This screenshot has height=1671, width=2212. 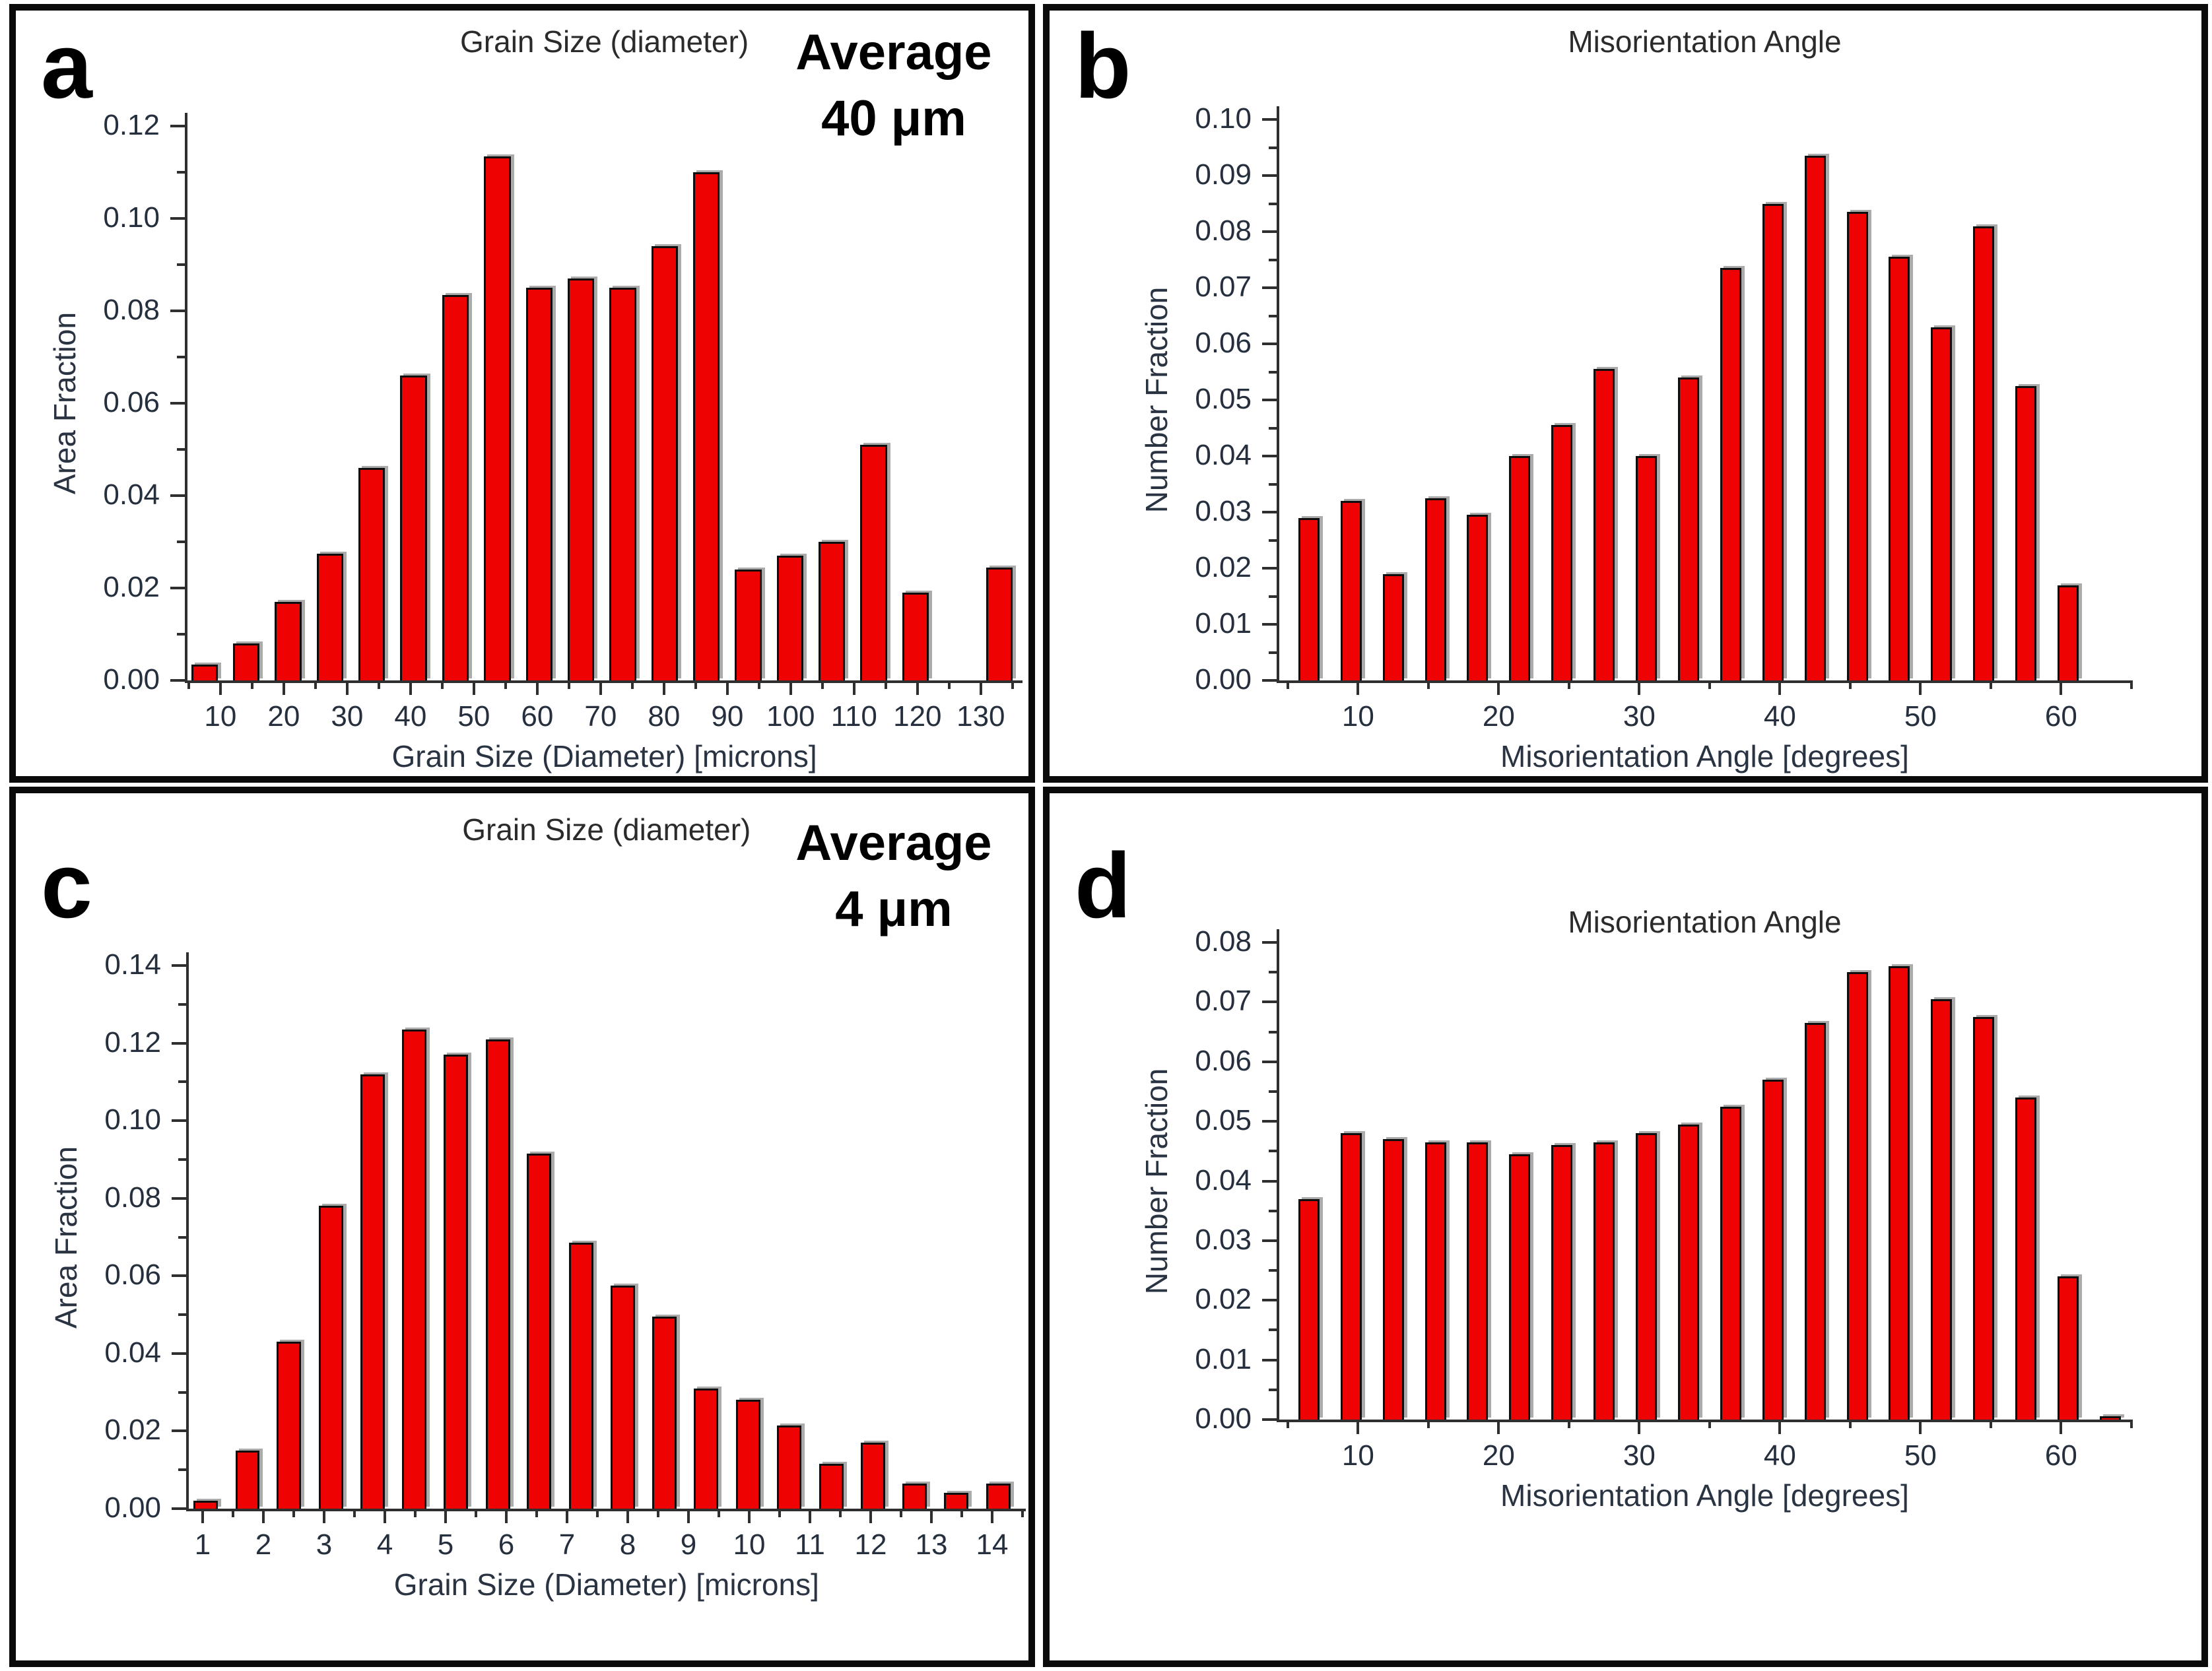 I want to click on x-axis-label: Grain Size (Diameter) [microns], so click(x=606, y=1584).